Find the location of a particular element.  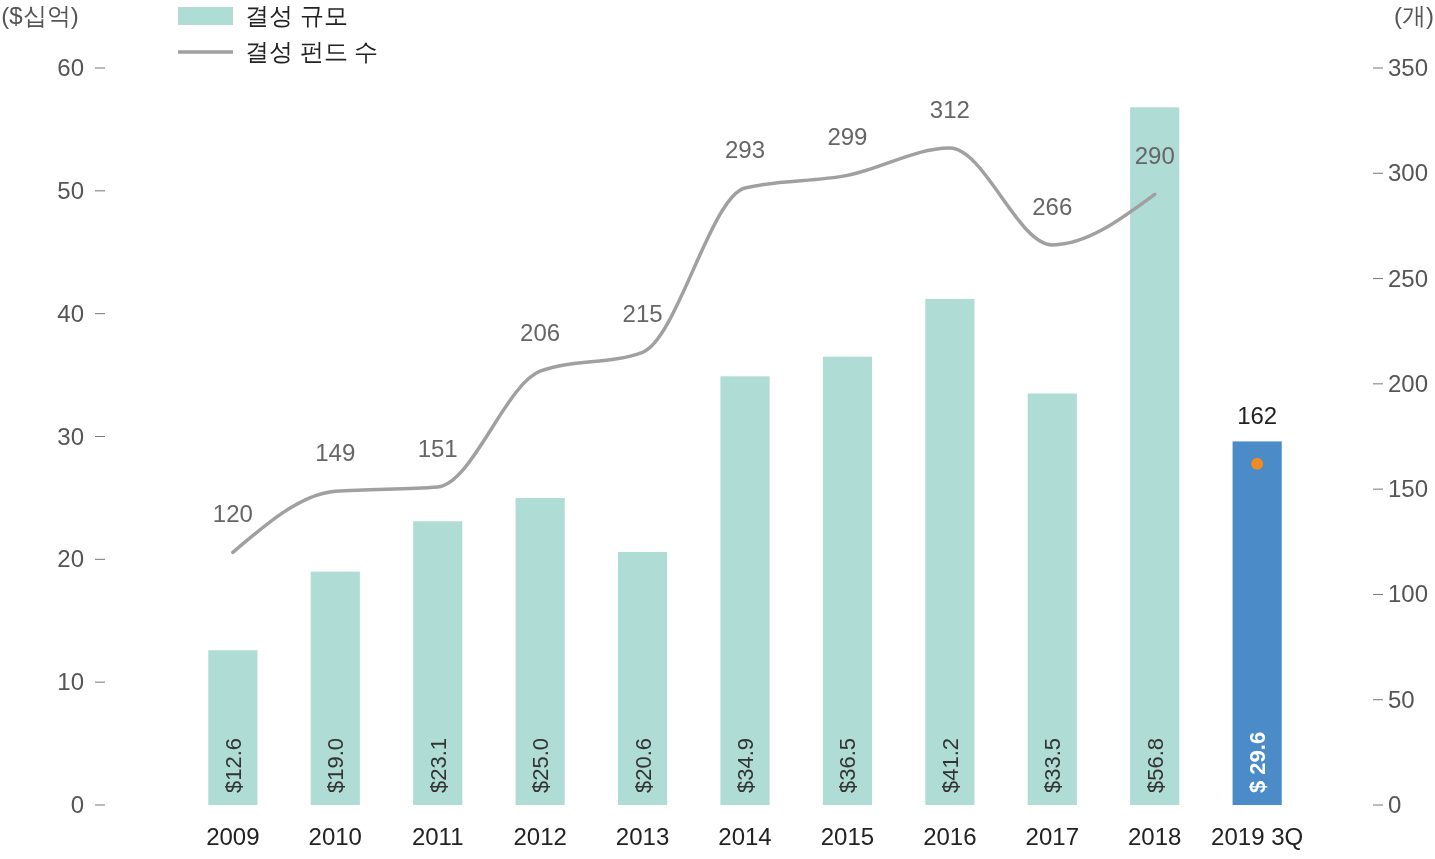

x-tick-label: 2016 is located at coordinates (950, 836).